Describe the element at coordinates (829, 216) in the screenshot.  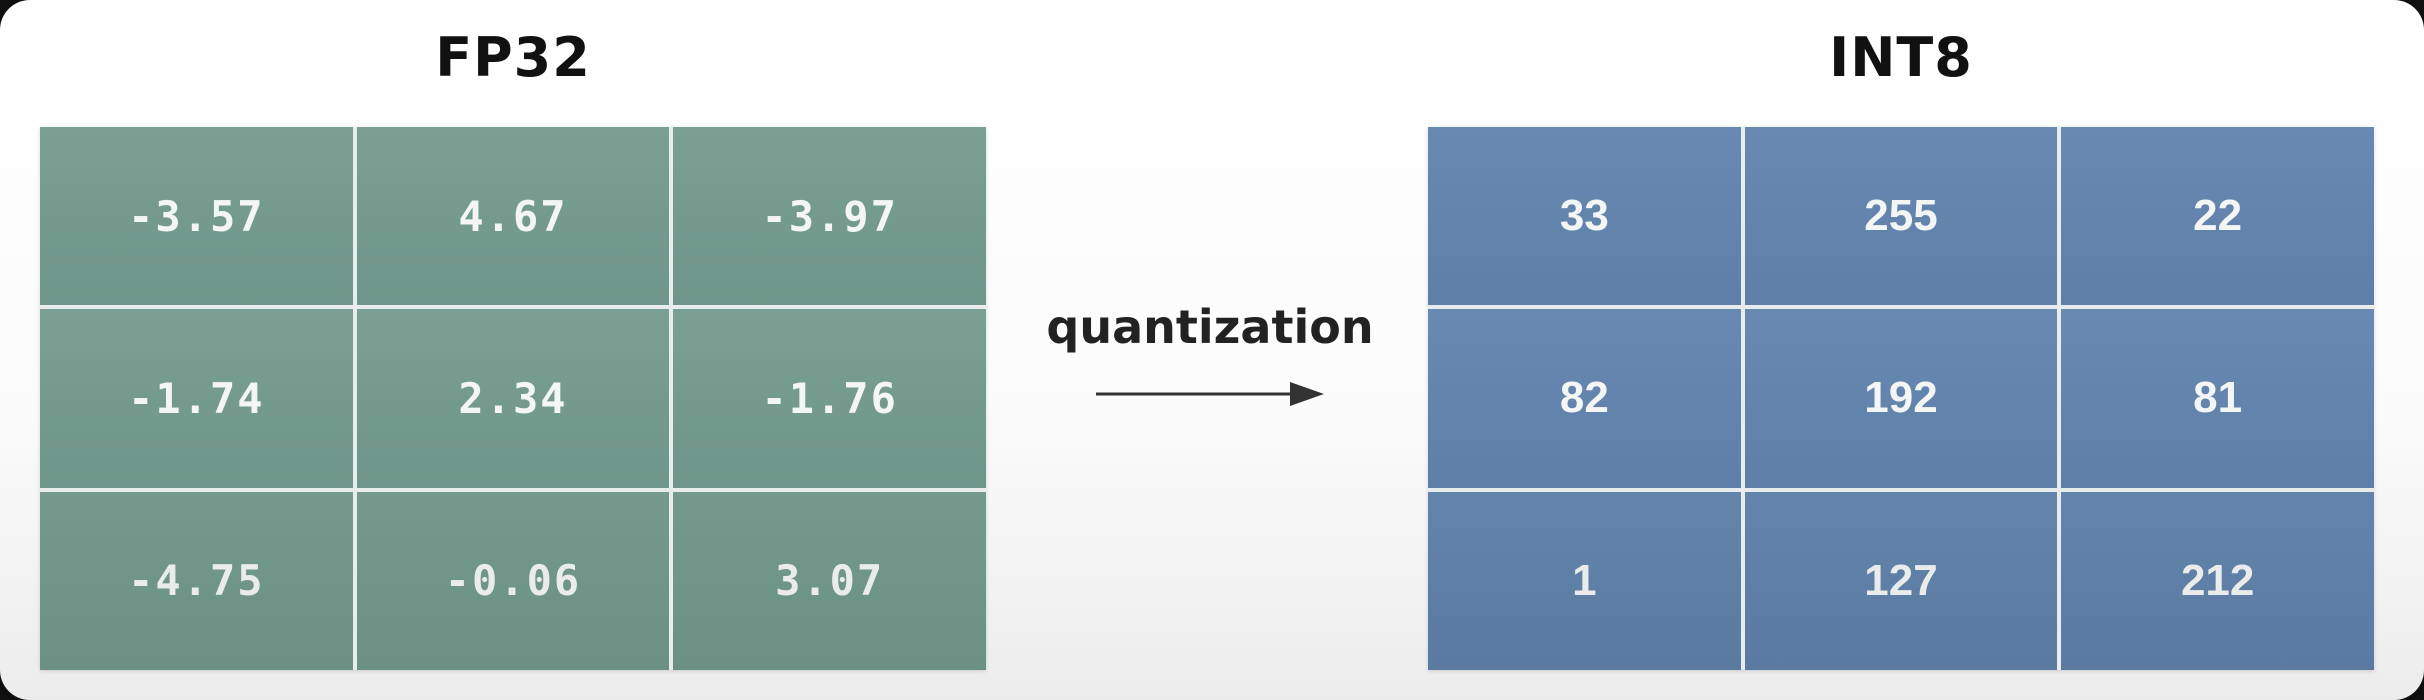
I see `fp32-cell: -3.97` at that location.